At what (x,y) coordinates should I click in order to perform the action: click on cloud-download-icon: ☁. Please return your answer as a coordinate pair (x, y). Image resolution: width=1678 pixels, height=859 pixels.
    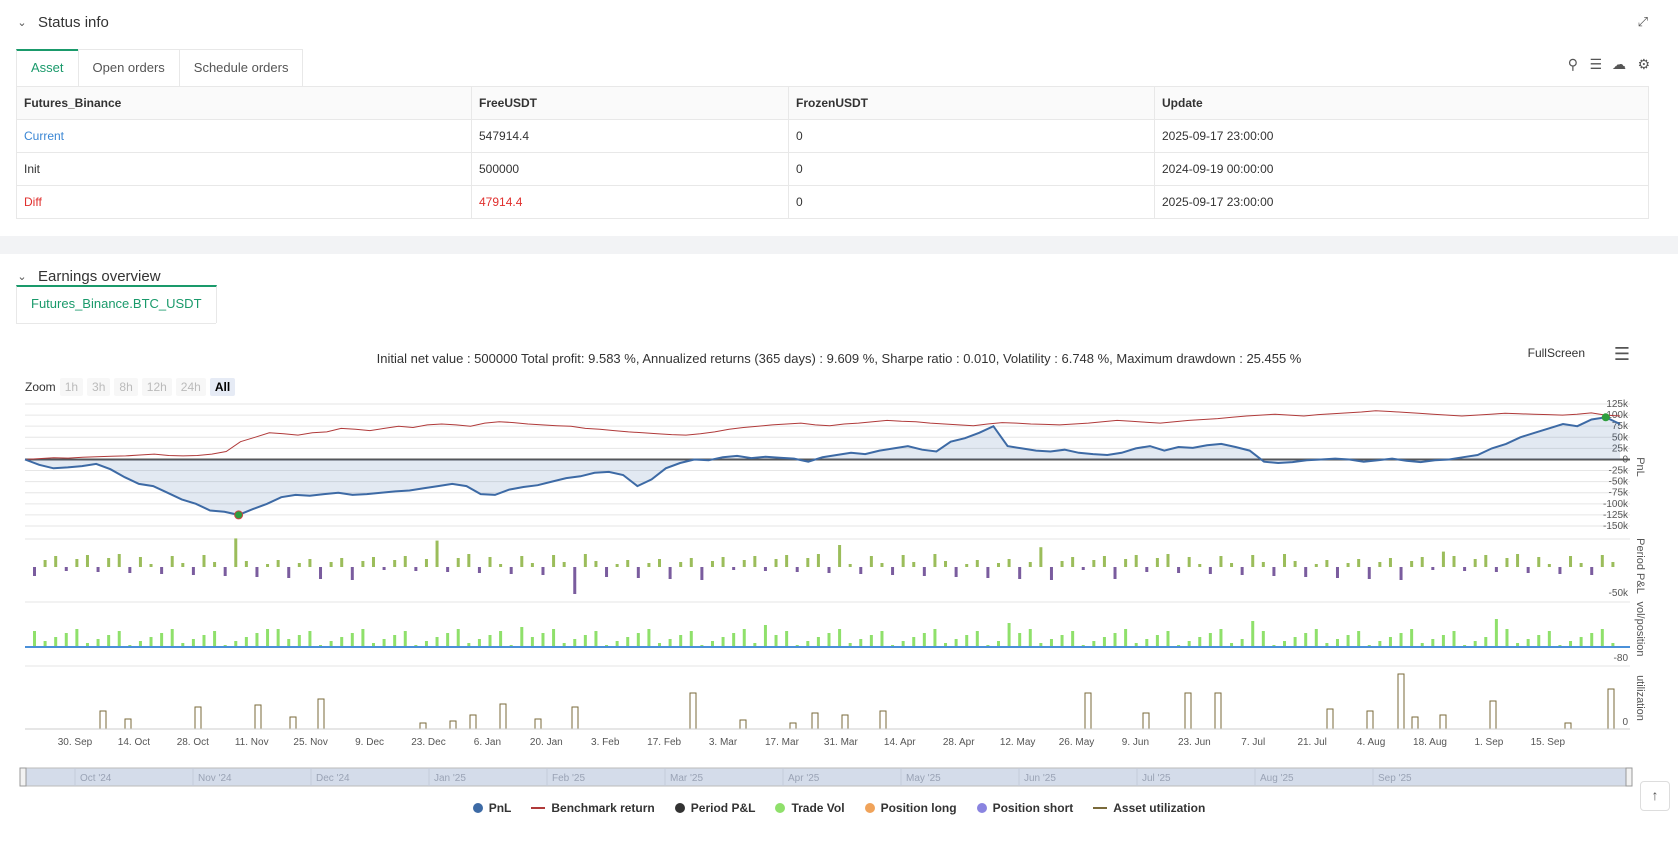
    Looking at the image, I should click on (1619, 64).